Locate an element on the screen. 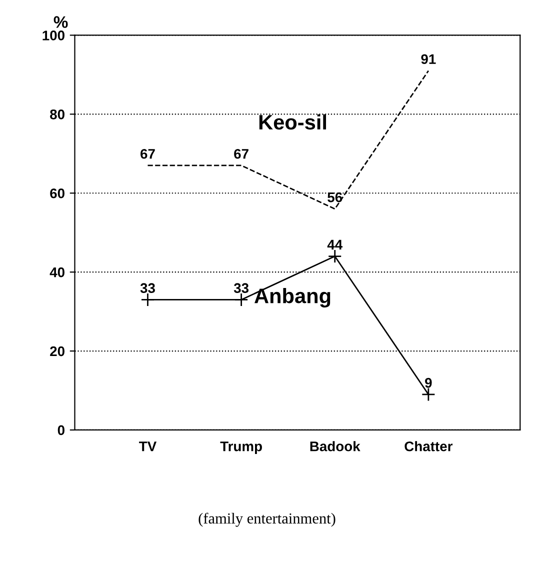 This screenshot has height=568, width=534. y-tick-label: 60 is located at coordinates (57, 193).